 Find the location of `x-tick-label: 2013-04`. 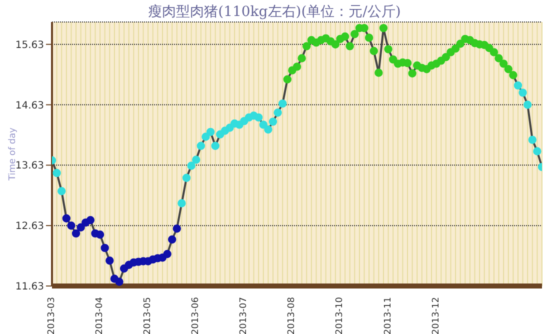

x-tick-label: 2013-04 is located at coordinates (100, 315).